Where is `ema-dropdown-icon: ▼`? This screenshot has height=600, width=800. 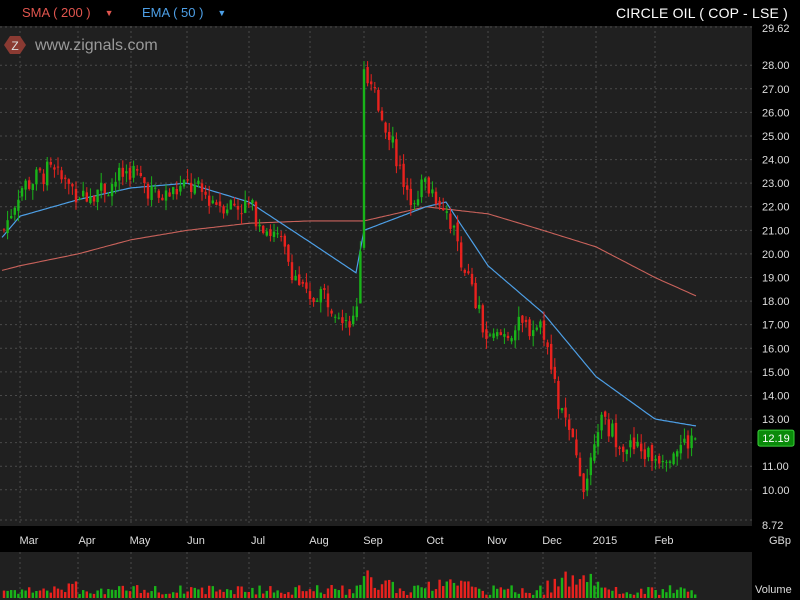 ema-dropdown-icon: ▼ is located at coordinates (222, 13).